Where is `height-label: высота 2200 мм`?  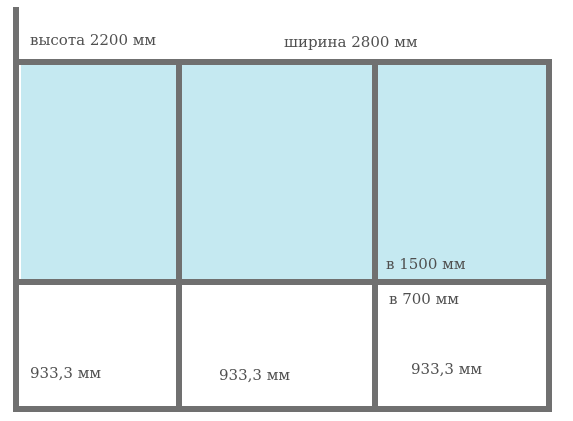 height-label: высота 2200 мм is located at coordinates (93, 40).